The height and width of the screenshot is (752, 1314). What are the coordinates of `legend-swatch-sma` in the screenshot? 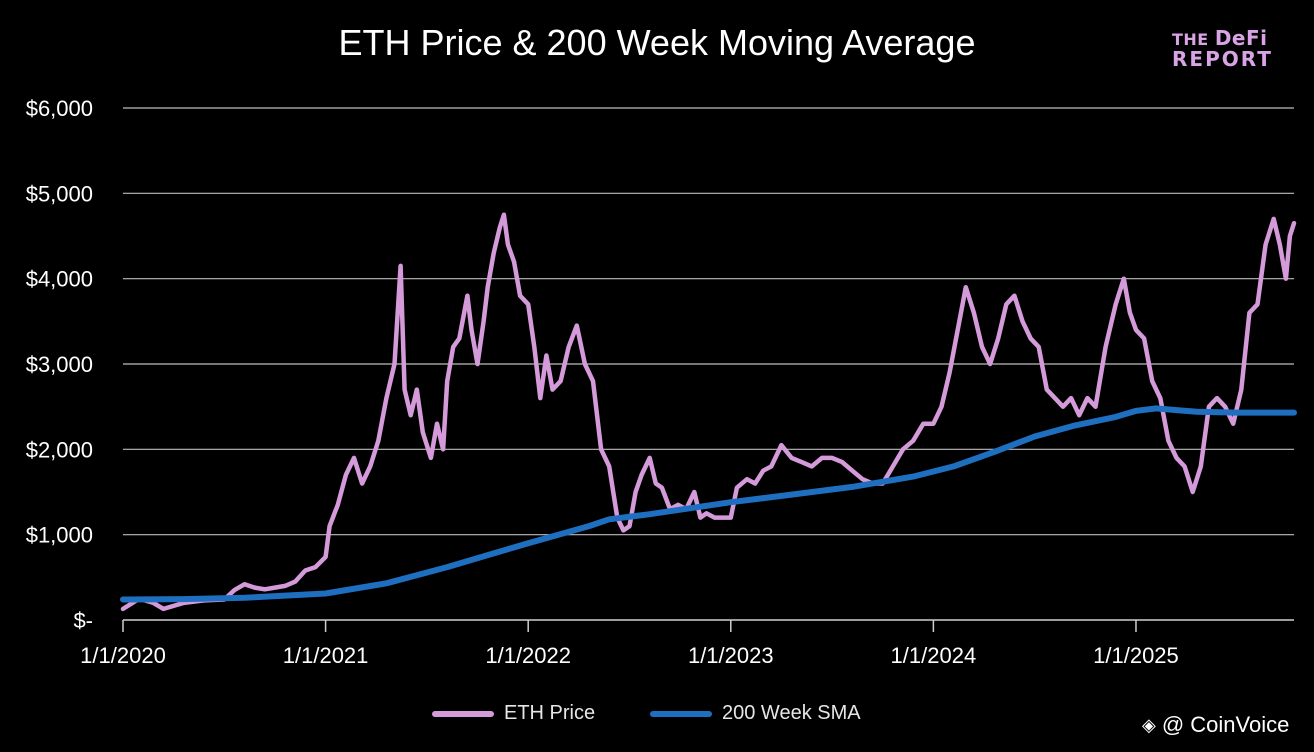 It's located at (681, 713).